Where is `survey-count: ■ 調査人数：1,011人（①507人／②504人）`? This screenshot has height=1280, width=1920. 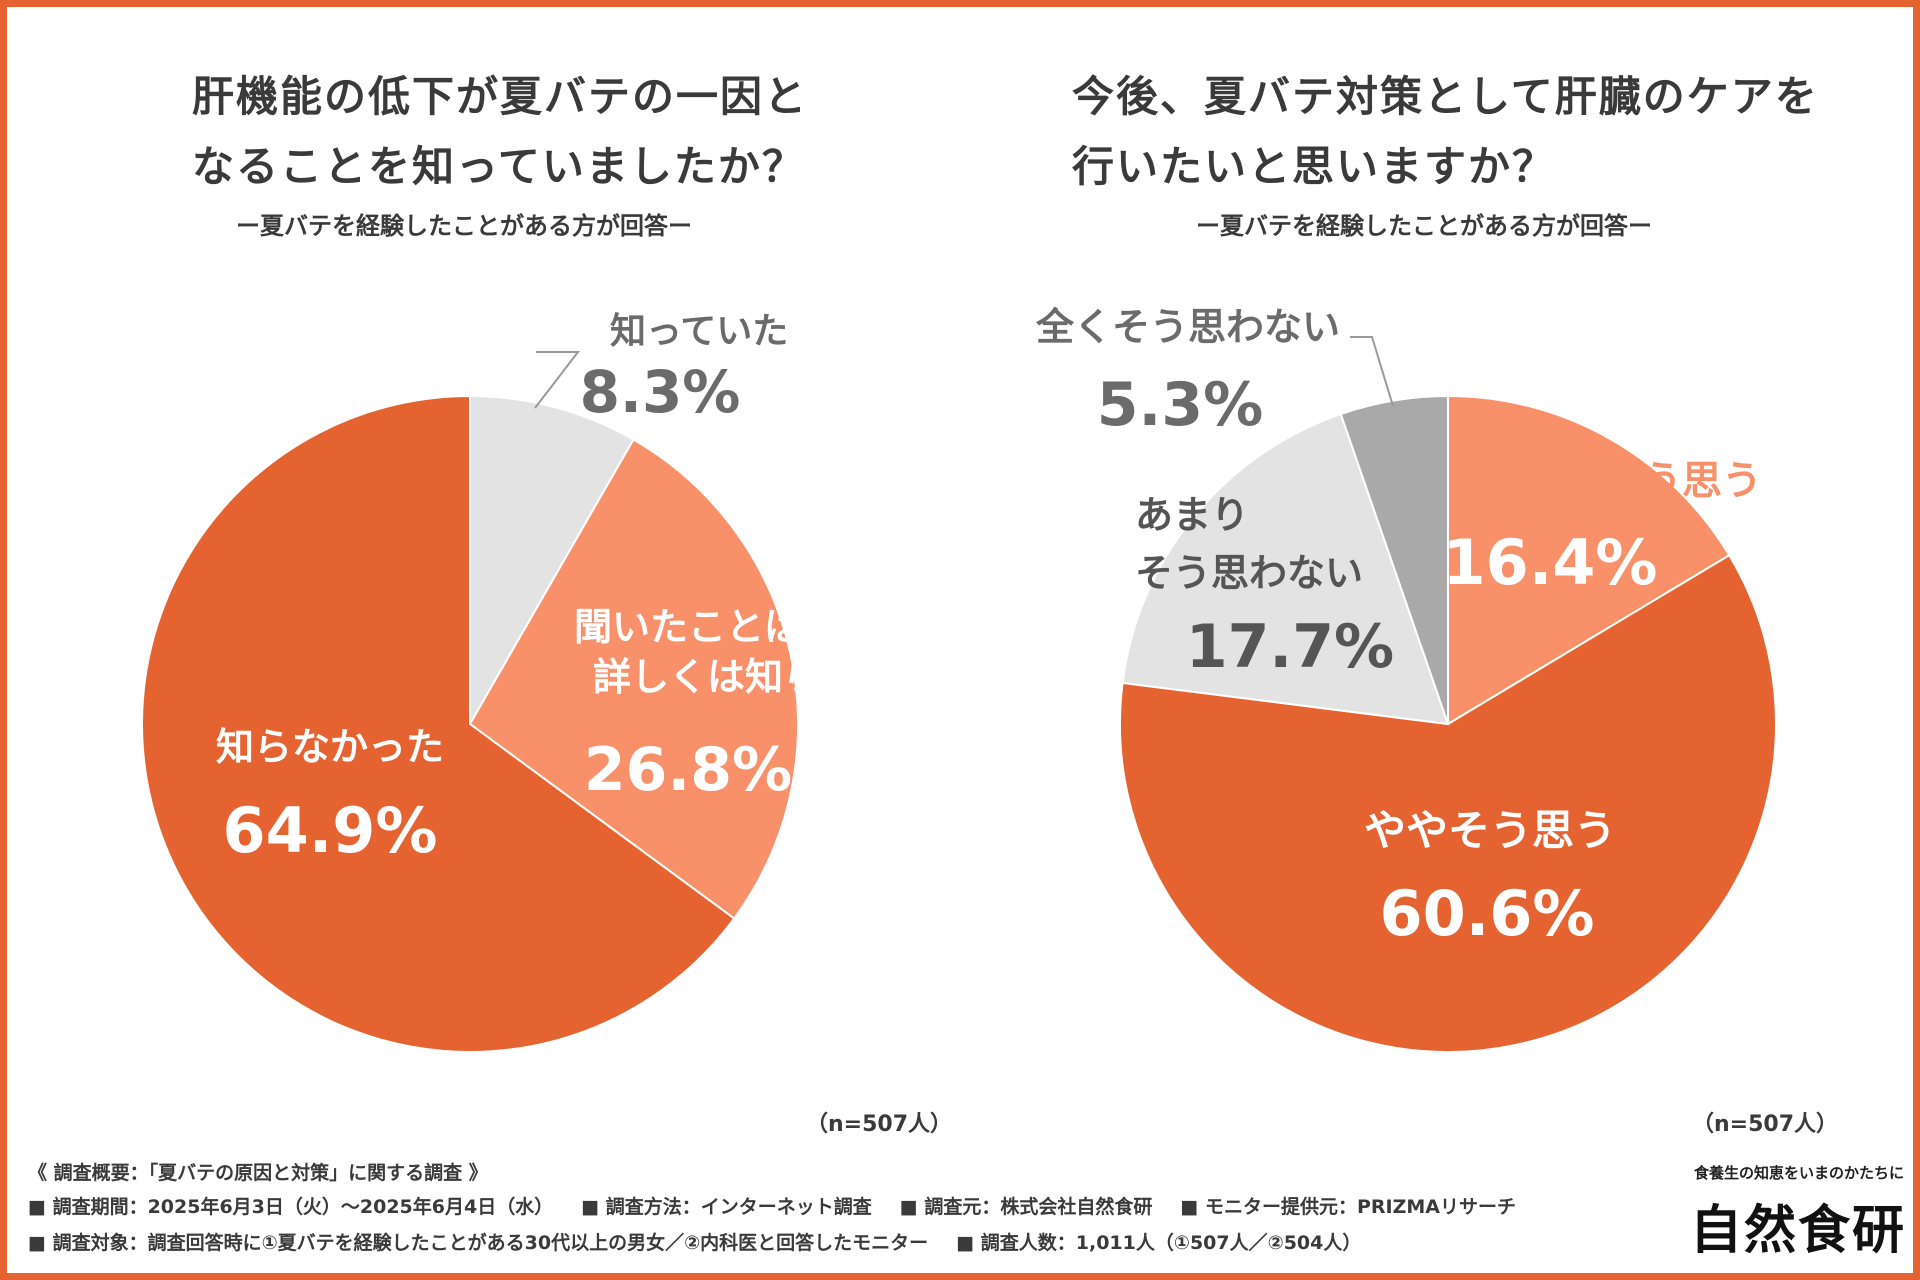
survey-count: ■ 調査人数：1,011人（①507人／②504人） is located at coordinates (1159, 1243).